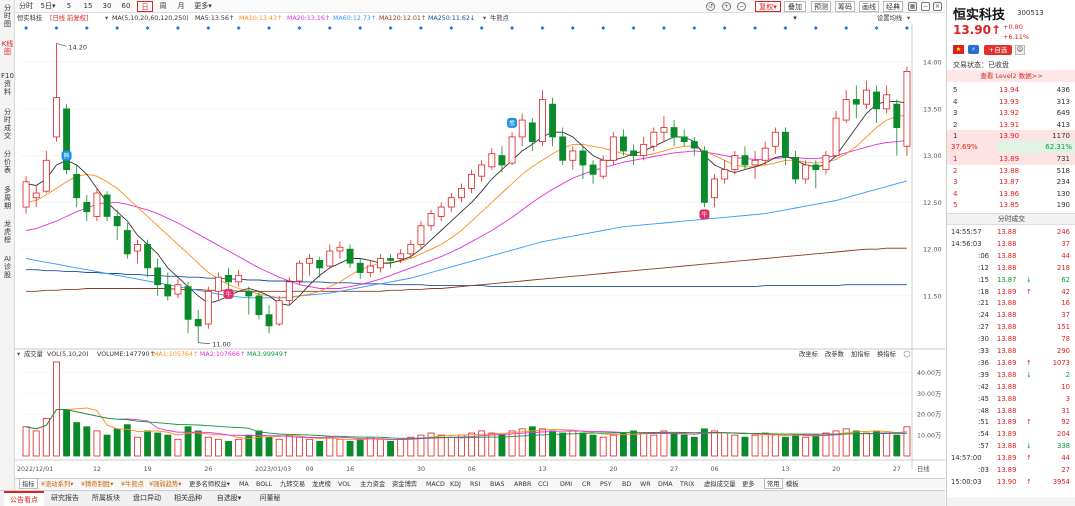  What do you see at coordinates (1011, 205) in the screenshot?
I see `bid-row: 5 13.85 190` at bounding box center [1011, 205].